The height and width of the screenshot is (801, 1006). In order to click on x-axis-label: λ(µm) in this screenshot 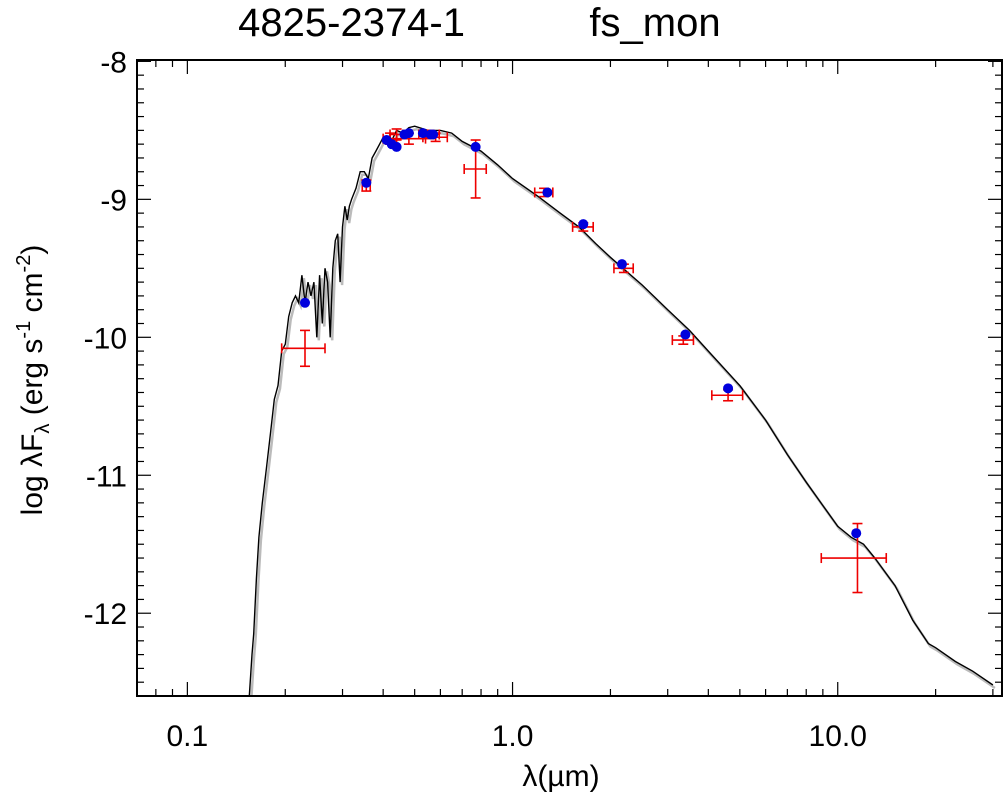, I will do `click(560, 776)`.